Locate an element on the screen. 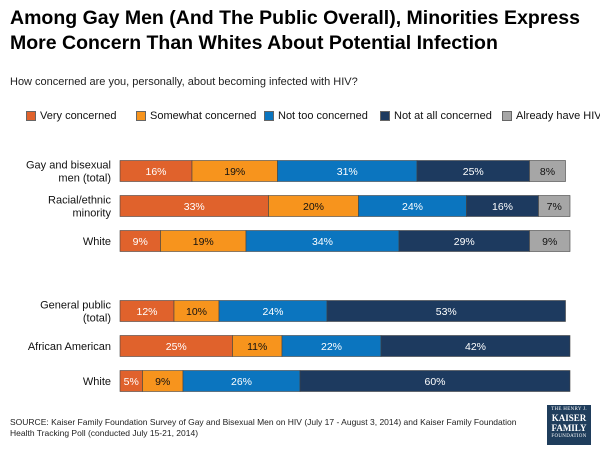  bar-value-label-not-at-all-general-public-total-3: 53% is located at coordinates (446, 312).